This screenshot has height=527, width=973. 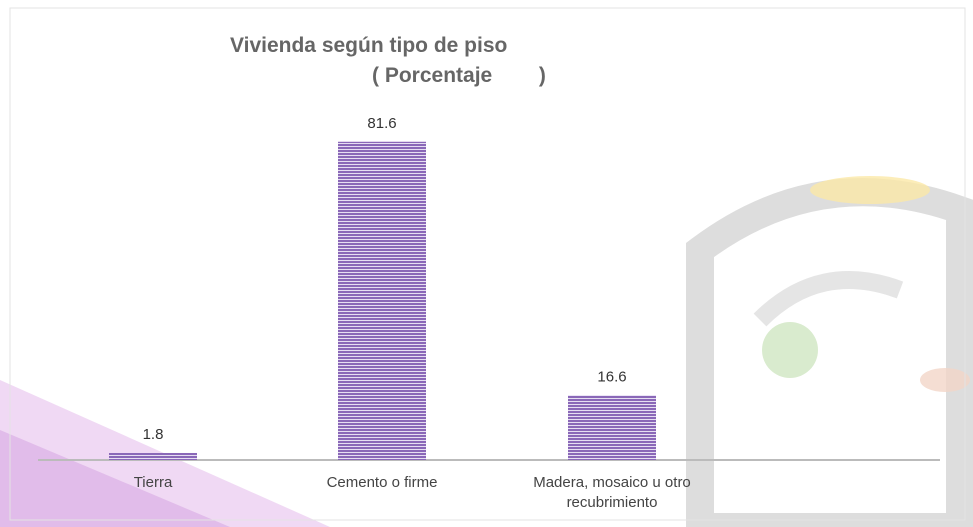 What do you see at coordinates (382, 482) in the screenshot?
I see `x-tick-label: Cemento o firme` at bounding box center [382, 482].